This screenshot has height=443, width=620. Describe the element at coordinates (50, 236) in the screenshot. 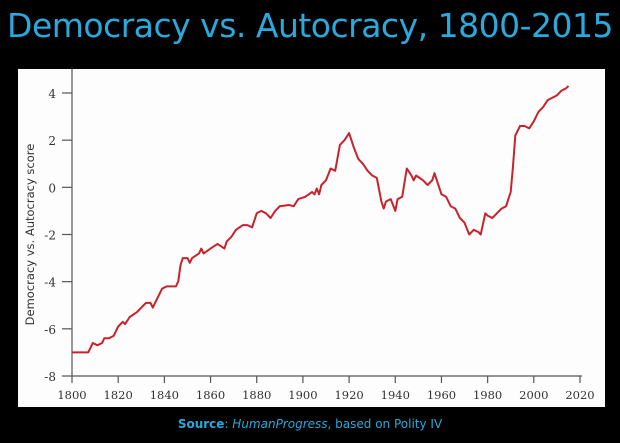

I see `y-tick-label: -2` at that location.